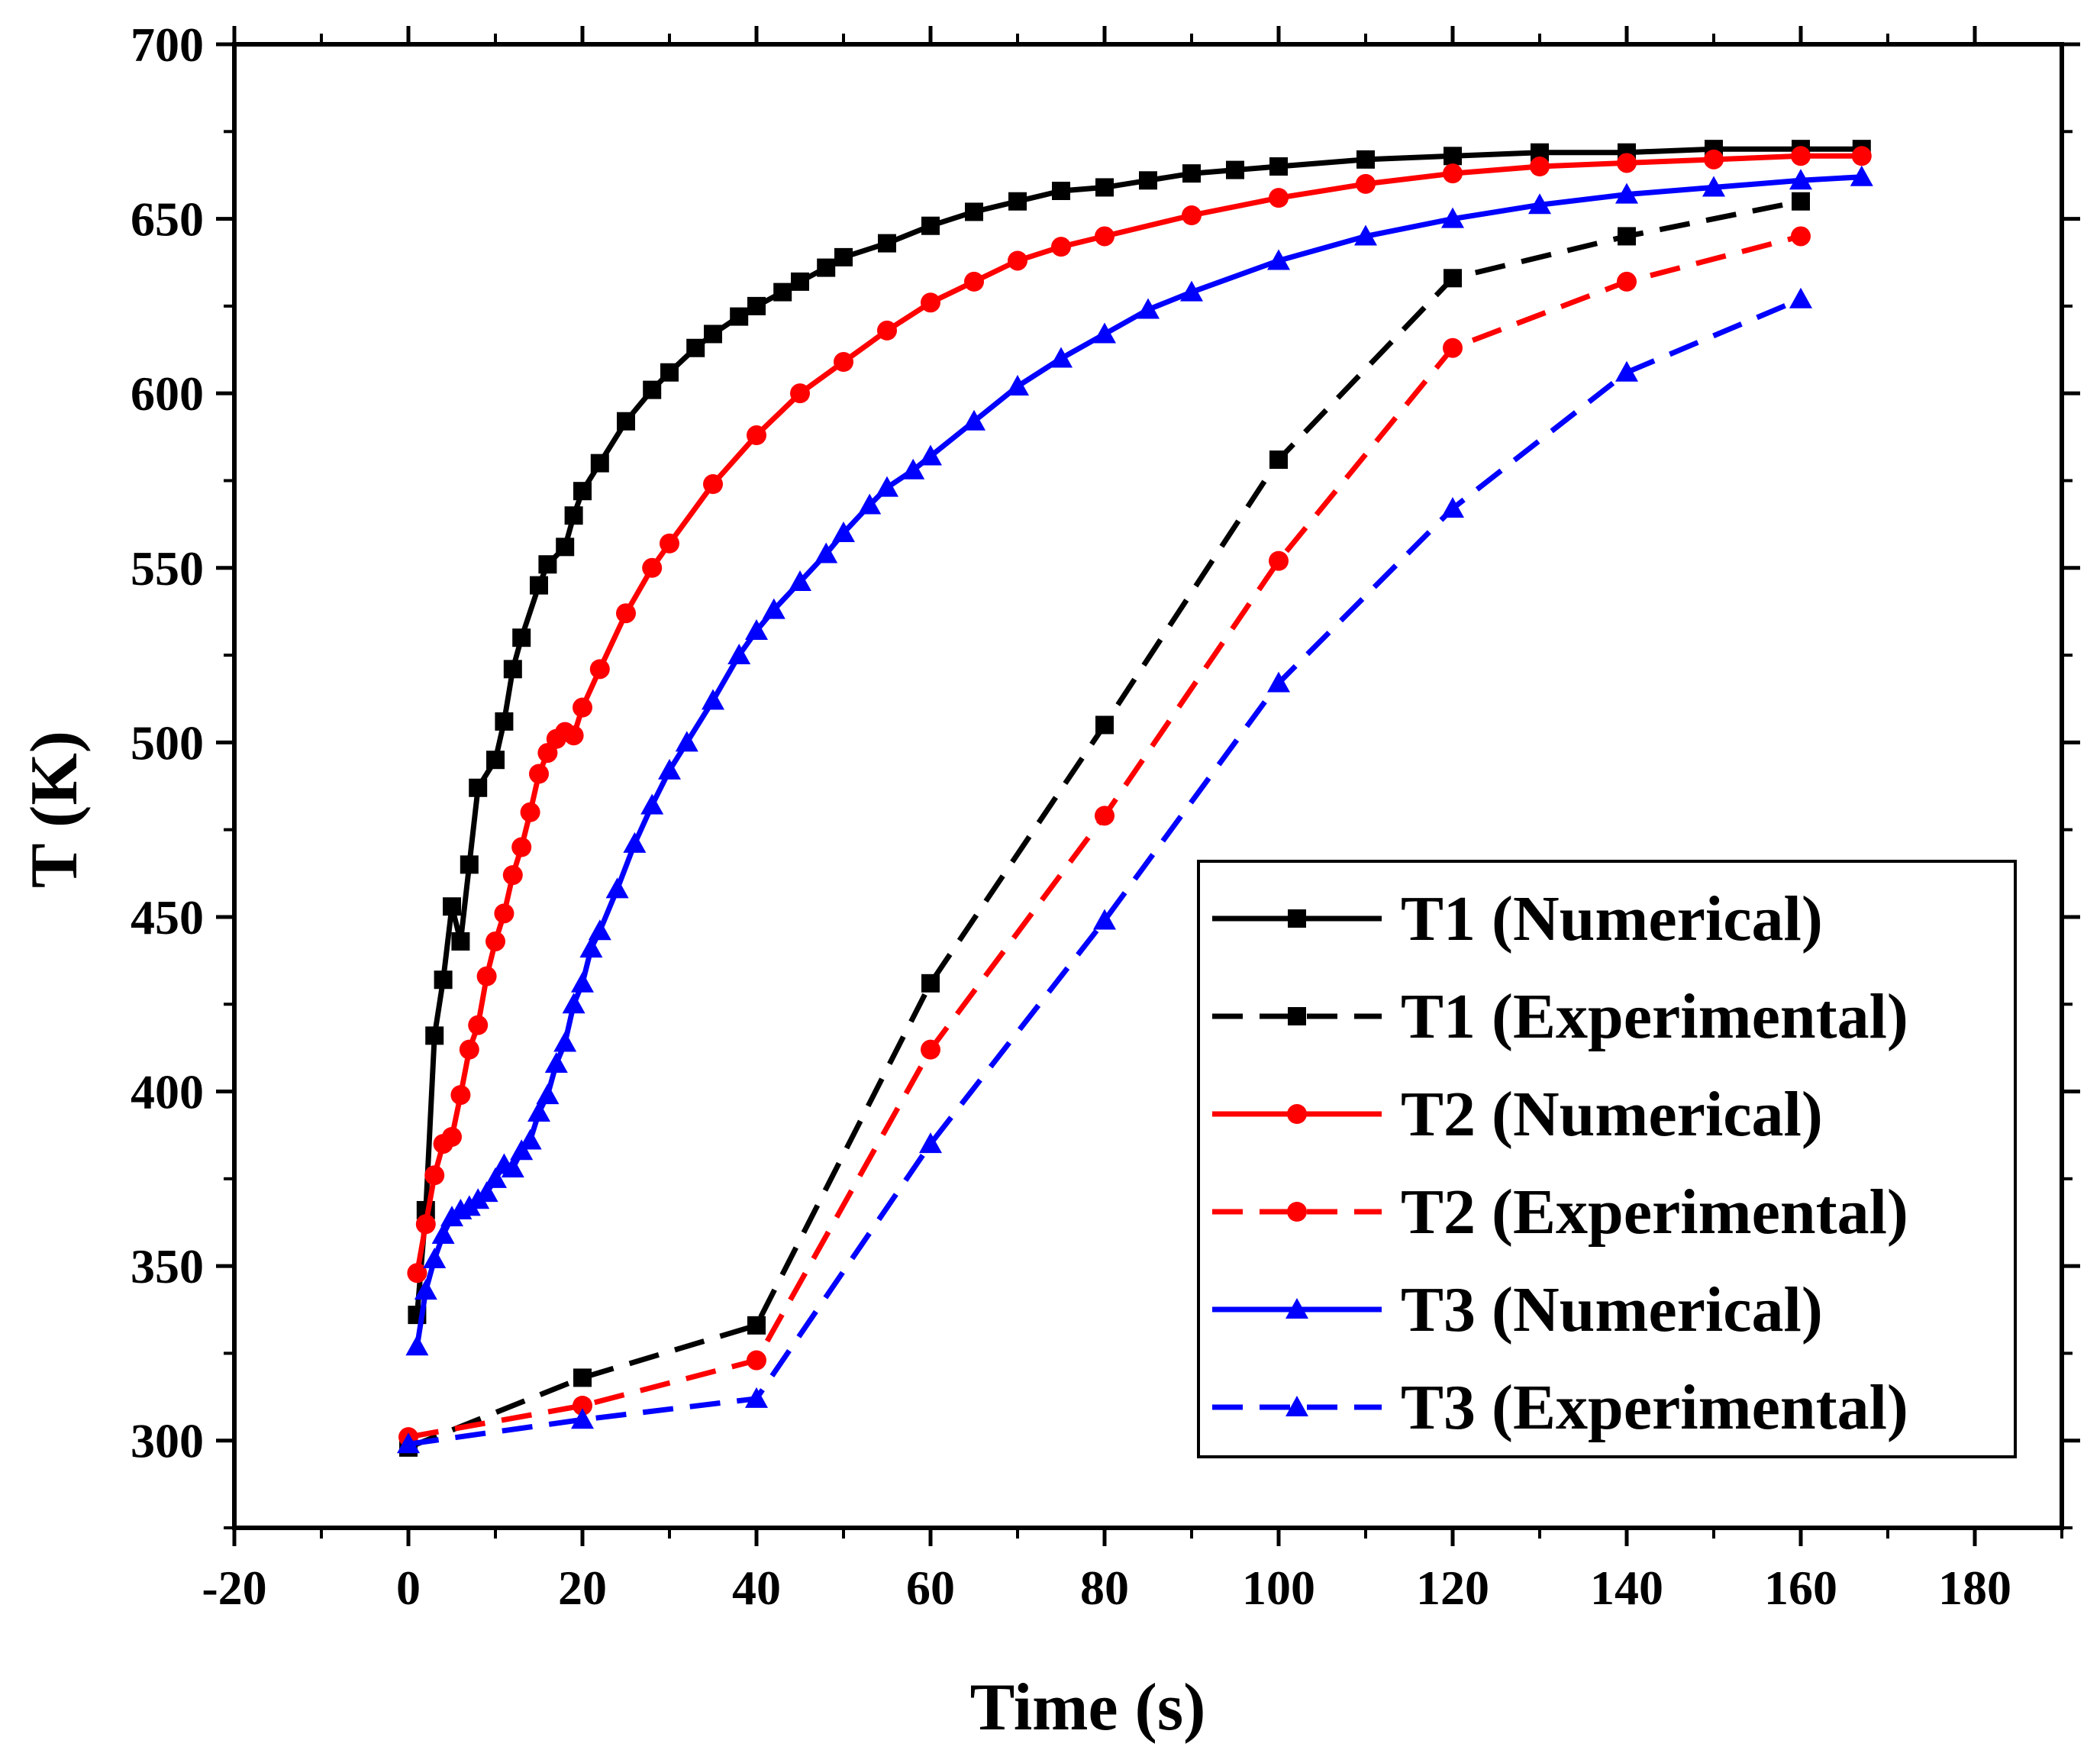  I want to click on x-axis-title: Time (s), so click(1088, 1708).